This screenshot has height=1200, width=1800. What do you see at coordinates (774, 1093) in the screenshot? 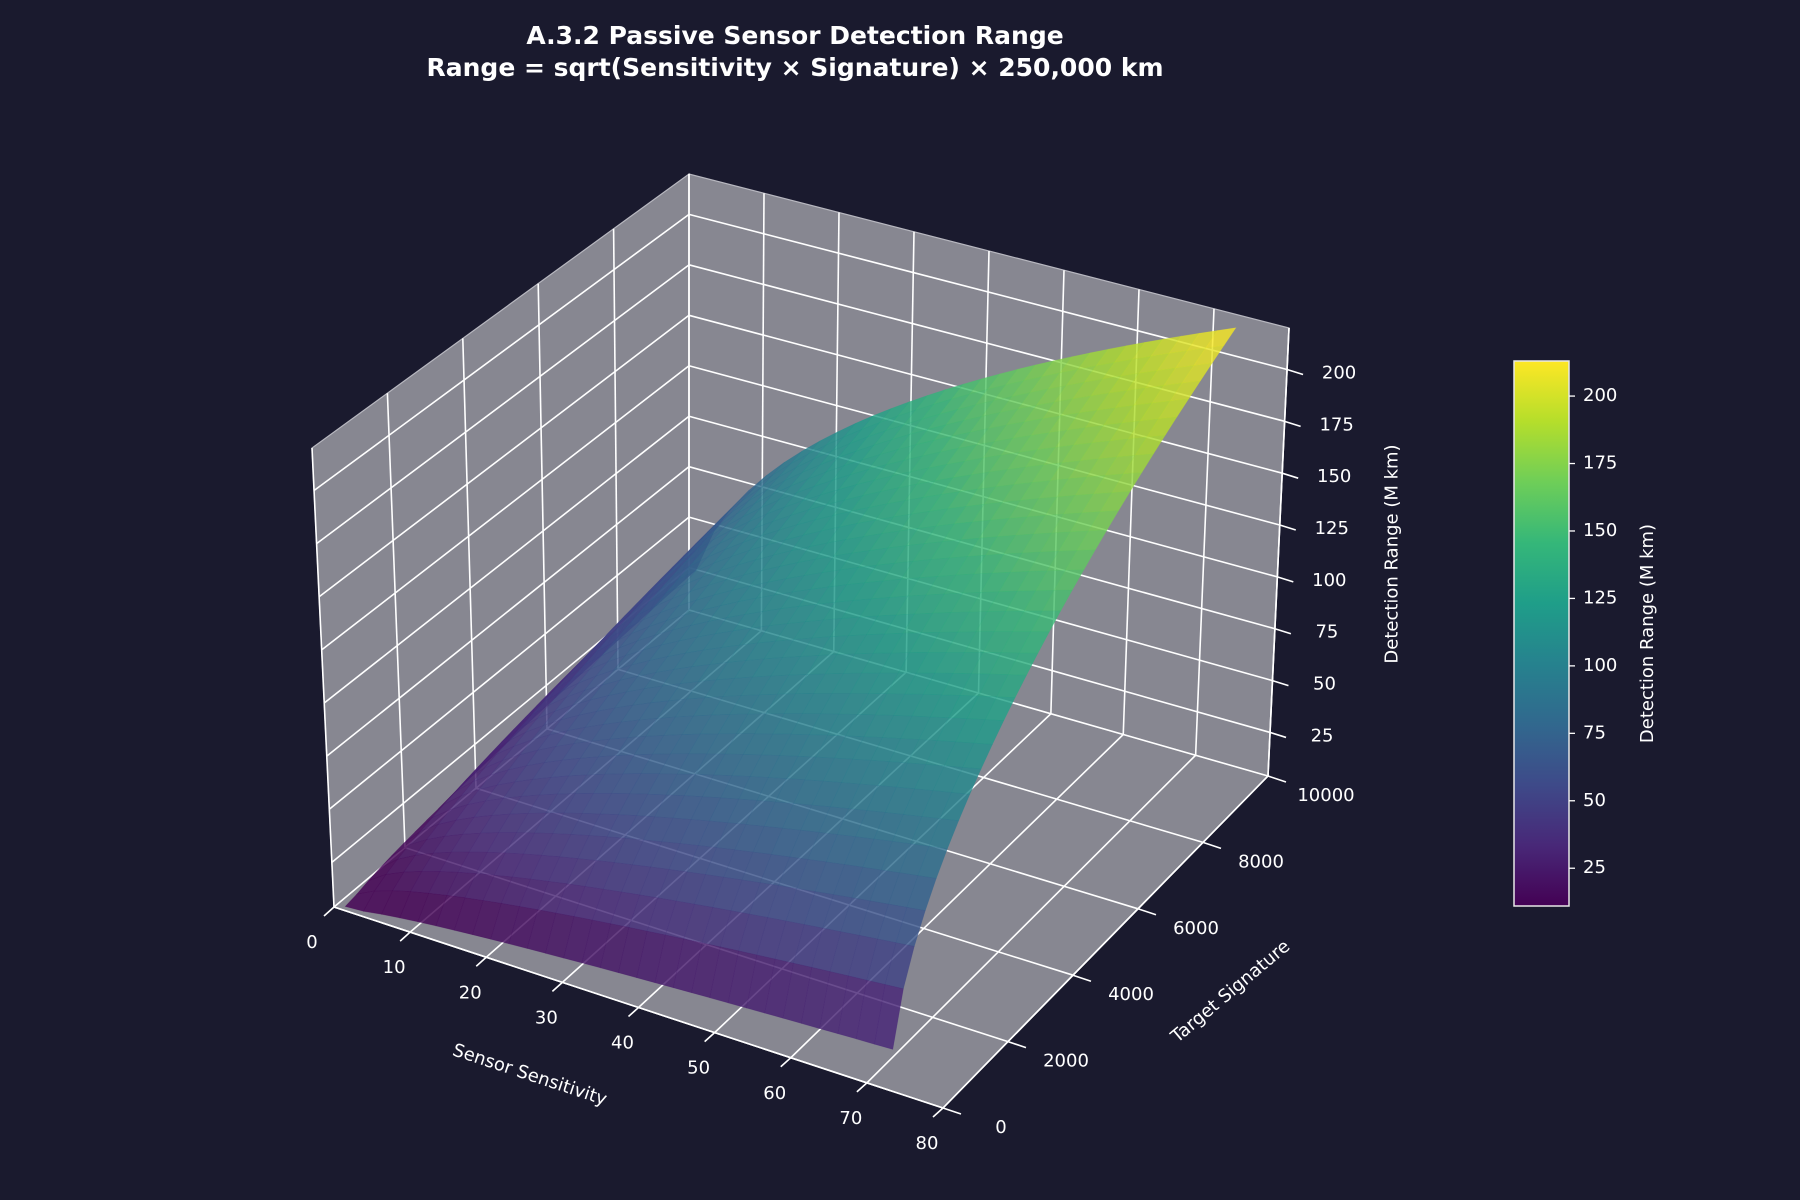
I see `x-tick-label: 60` at bounding box center [774, 1093].